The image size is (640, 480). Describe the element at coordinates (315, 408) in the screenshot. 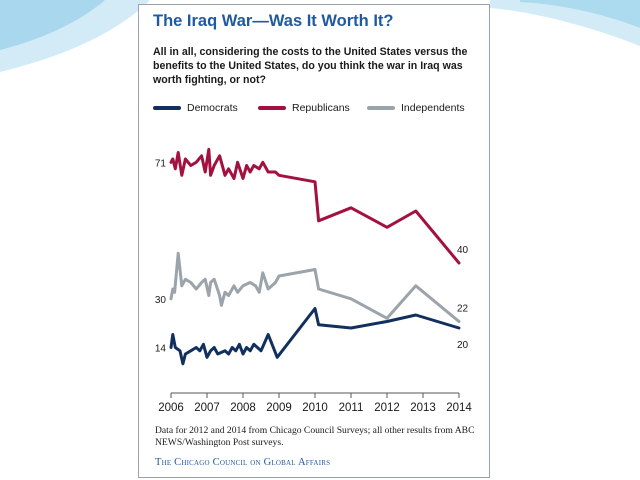

I see `x-tick-label-2010: 2010` at that location.